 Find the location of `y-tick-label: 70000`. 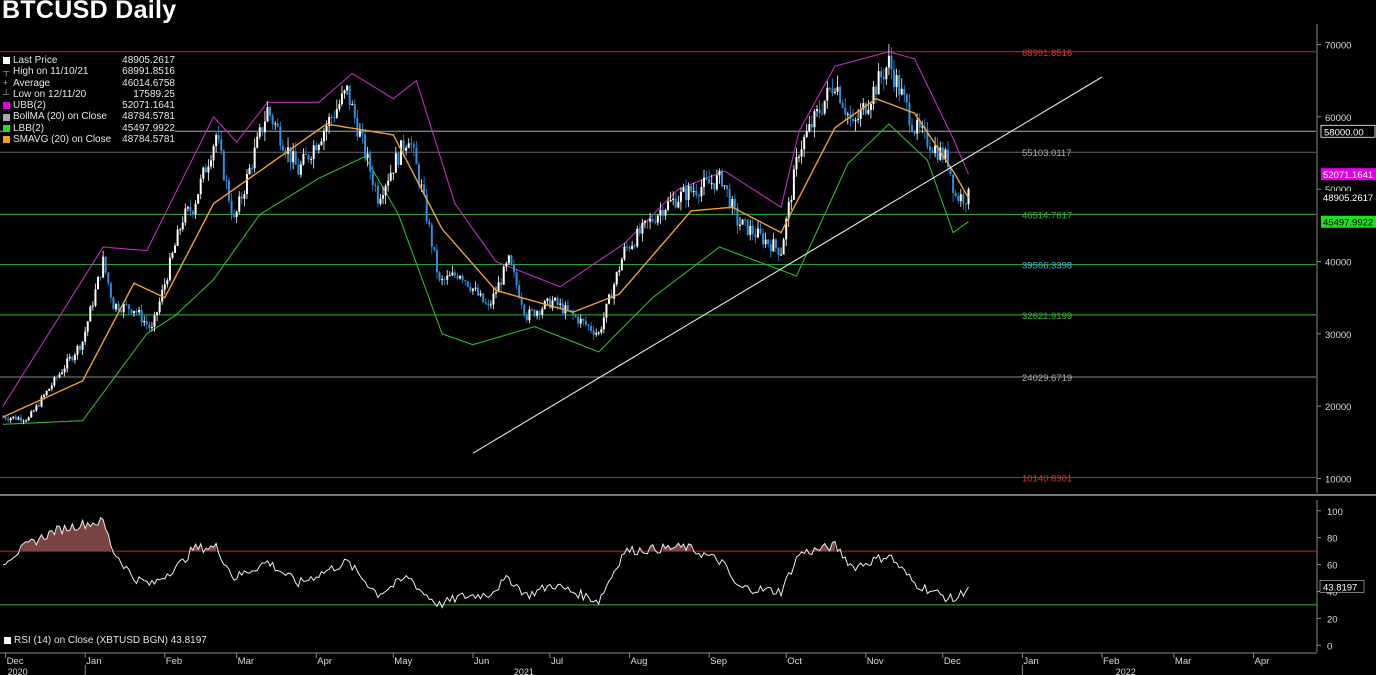

y-tick-label: 70000 is located at coordinates (1338, 45).